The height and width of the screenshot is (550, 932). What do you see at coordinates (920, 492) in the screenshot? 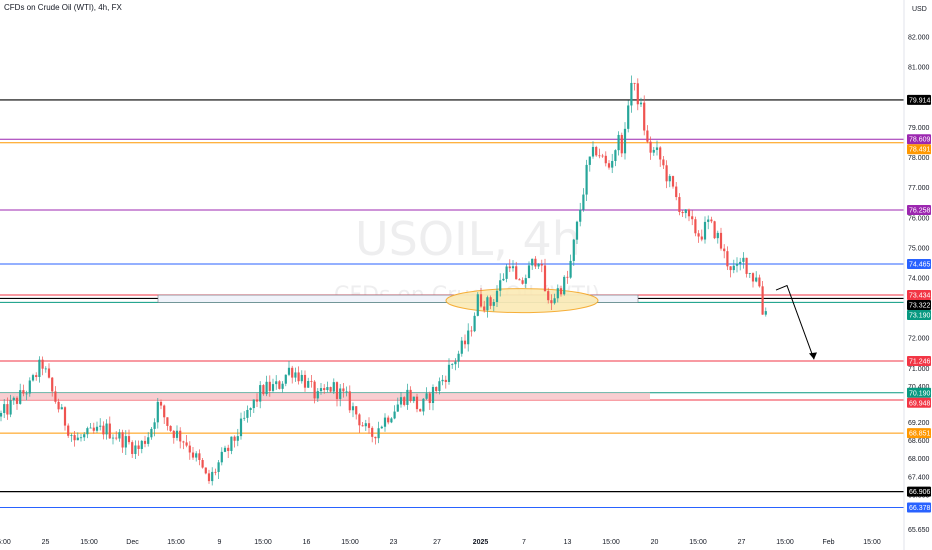
I see `price-badge-label: 66.906` at bounding box center [920, 492].